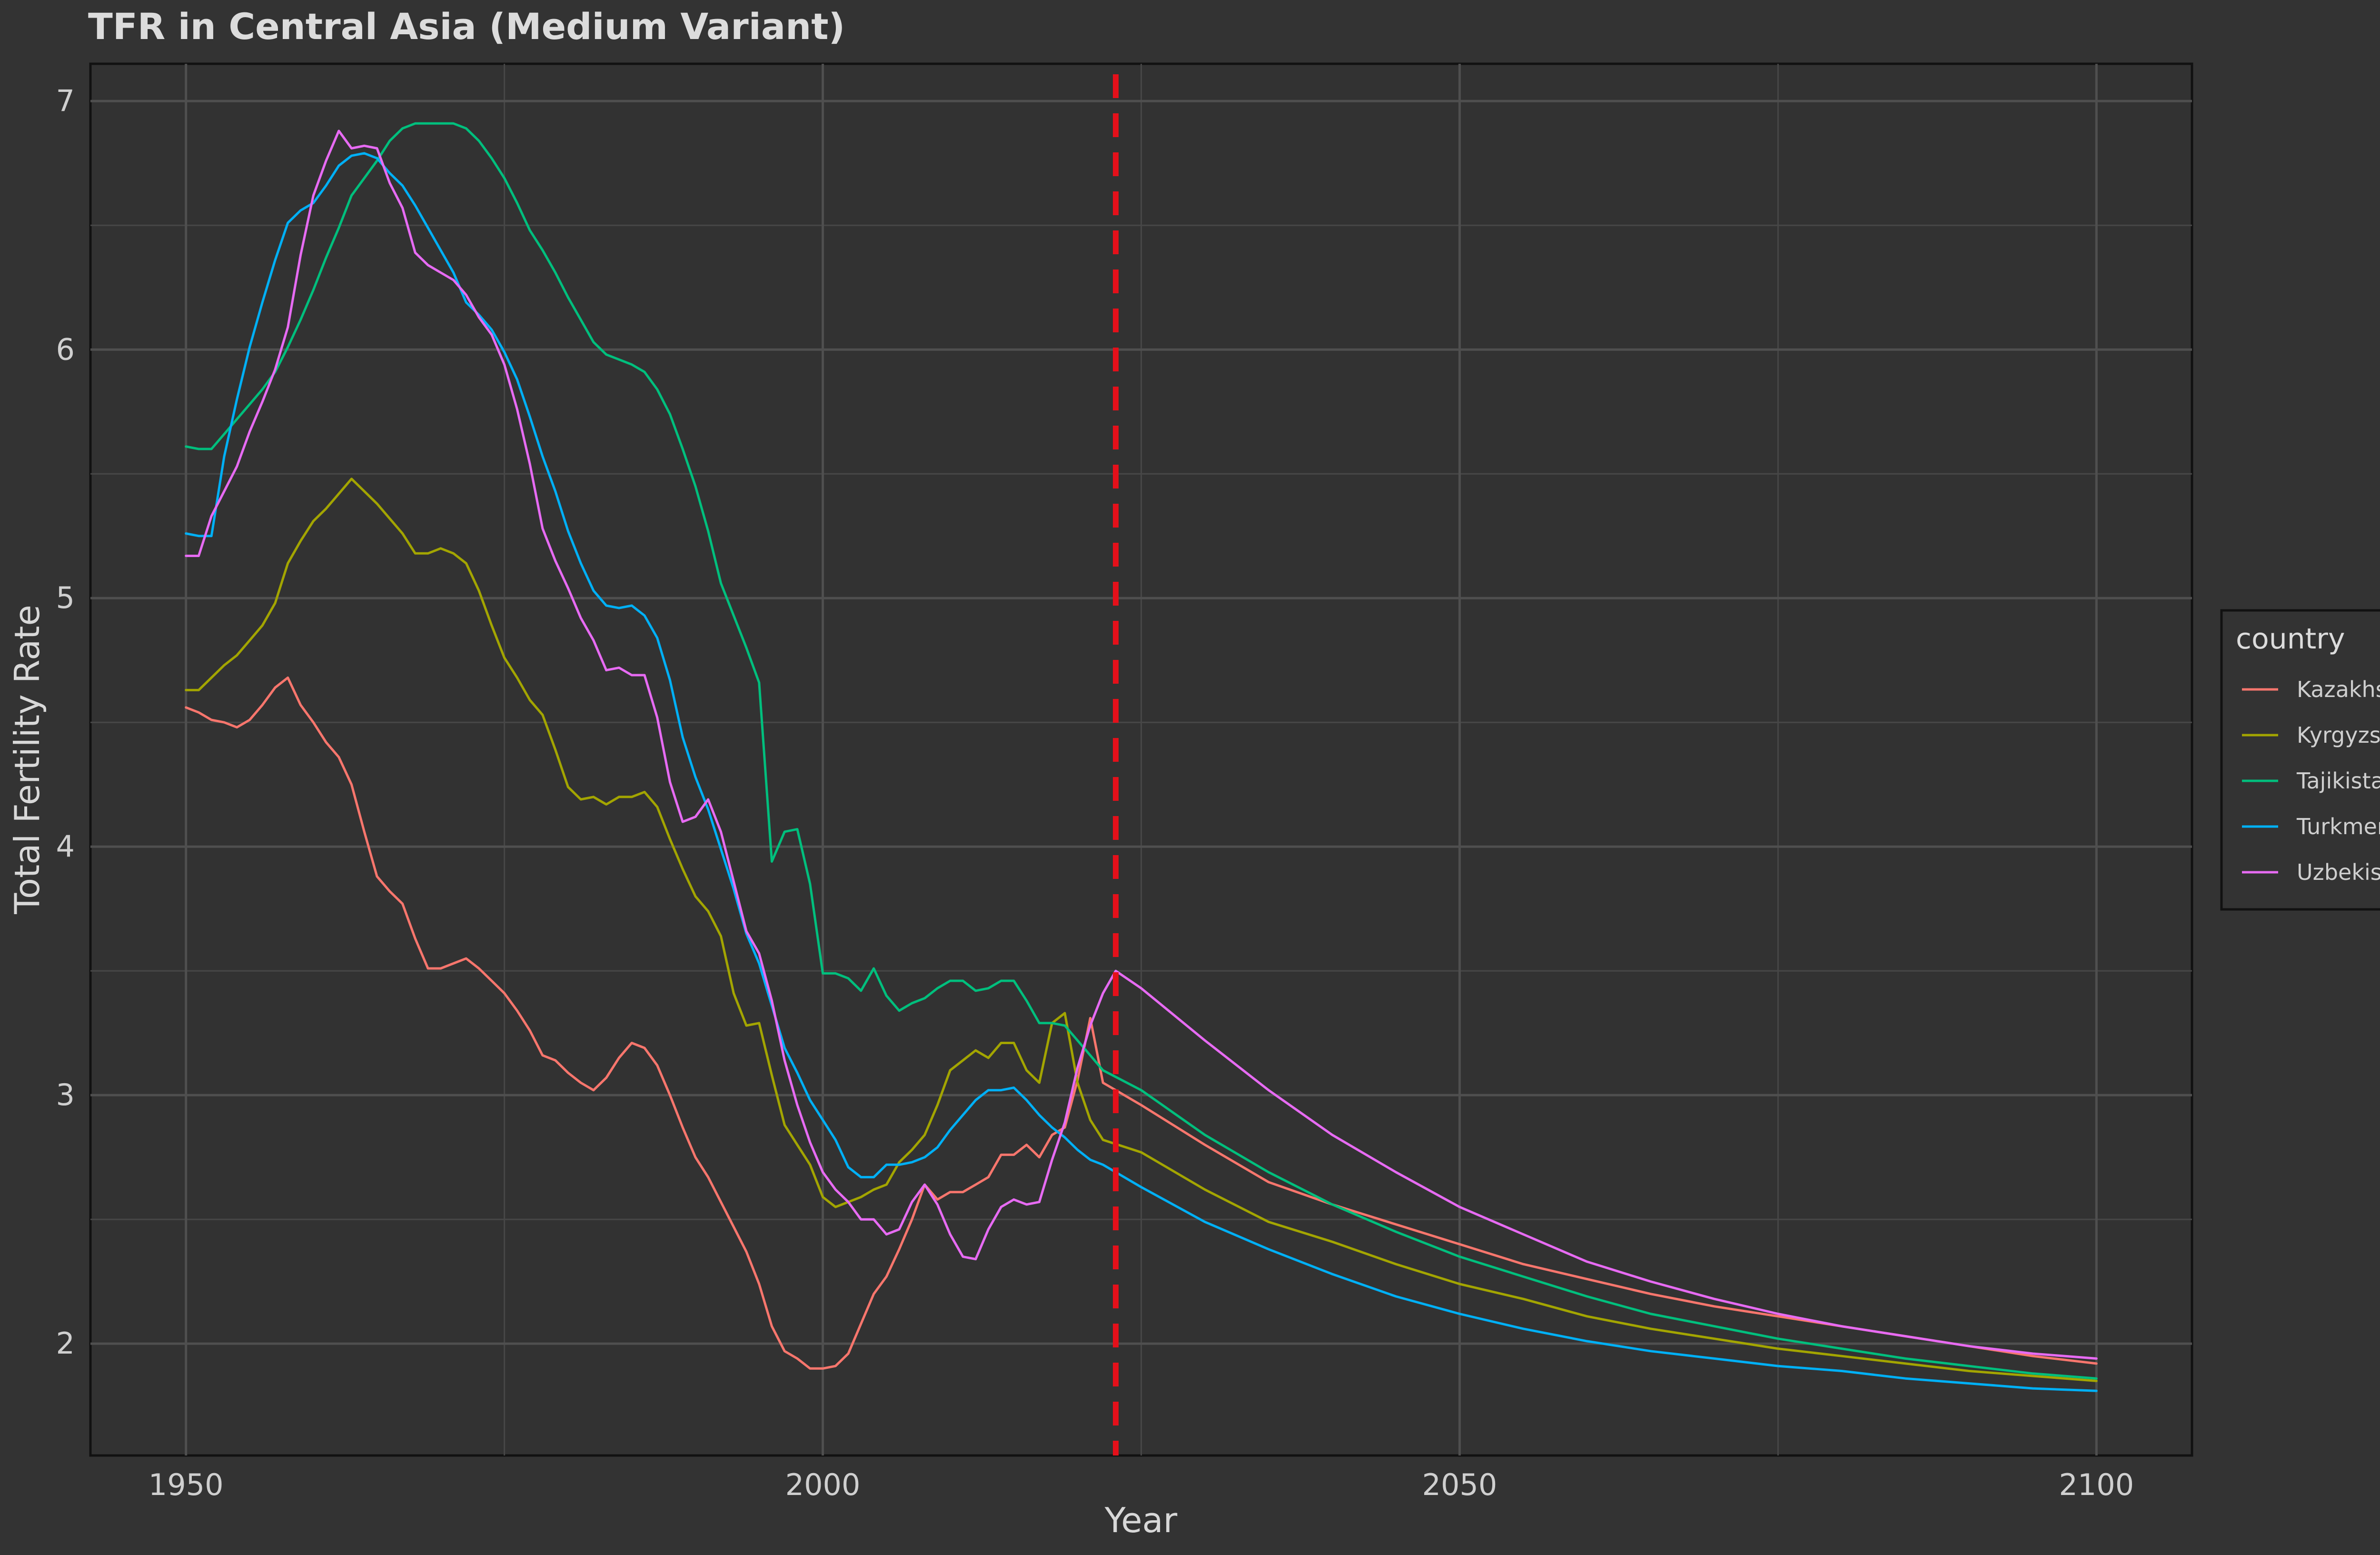  I want to click on x-axis-ticks: 1950 2000 2050 2100, so click(1141, 1485).